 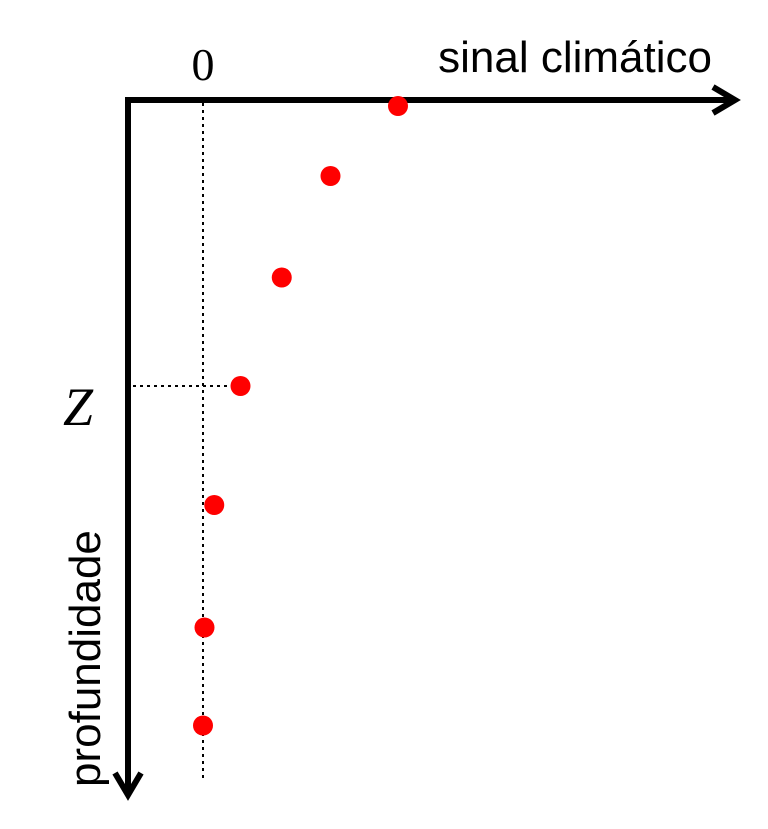 What do you see at coordinates (203, 64) in the screenshot?
I see `x-tick-label-zero: 0` at bounding box center [203, 64].